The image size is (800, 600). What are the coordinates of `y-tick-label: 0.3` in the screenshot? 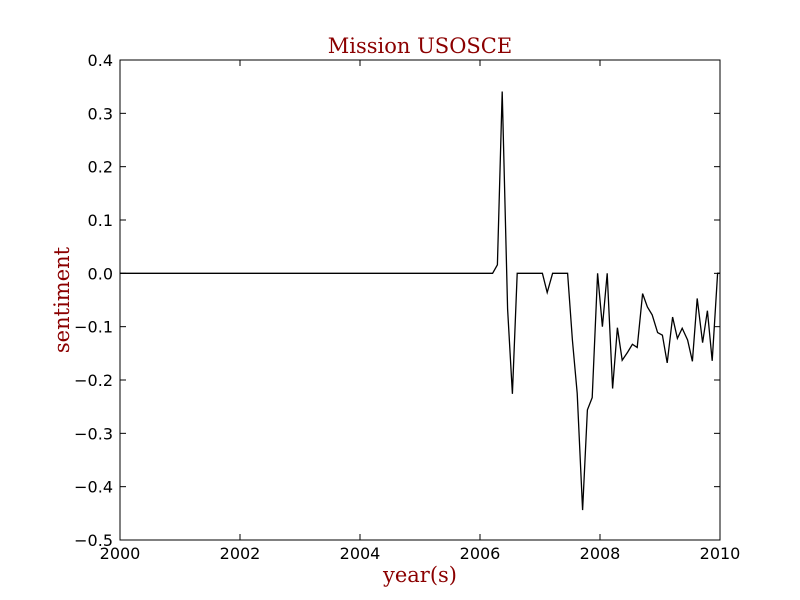 It's located at (100, 113).